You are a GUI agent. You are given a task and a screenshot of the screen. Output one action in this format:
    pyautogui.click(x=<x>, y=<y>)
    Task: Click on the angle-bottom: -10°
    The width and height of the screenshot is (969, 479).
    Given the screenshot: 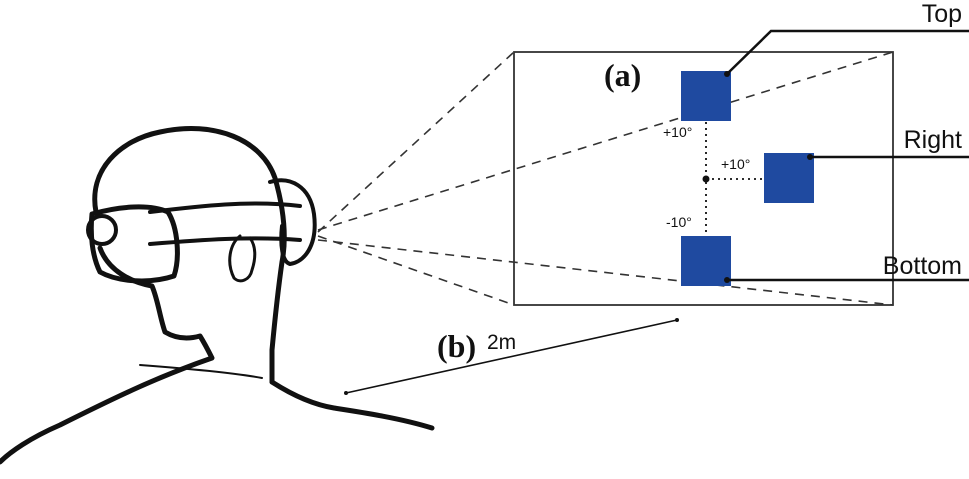 What is the action you would take?
    pyautogui.click(x=679, y=222)
    